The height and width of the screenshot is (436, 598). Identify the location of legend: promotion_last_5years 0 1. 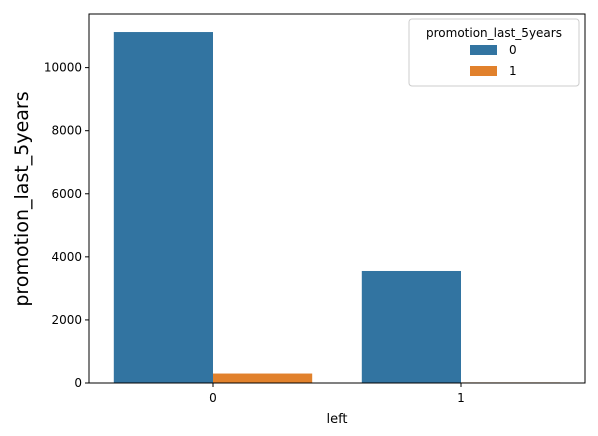
(494, 52).